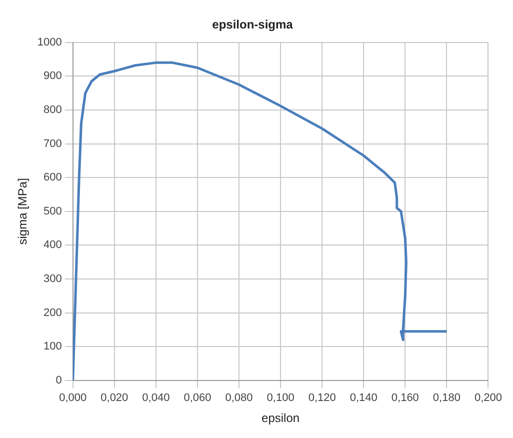  What do you see at coordinates (280, 398) in the screenshot?
I see `x-tick-label: 0,100` at bounding box center [280, 398].